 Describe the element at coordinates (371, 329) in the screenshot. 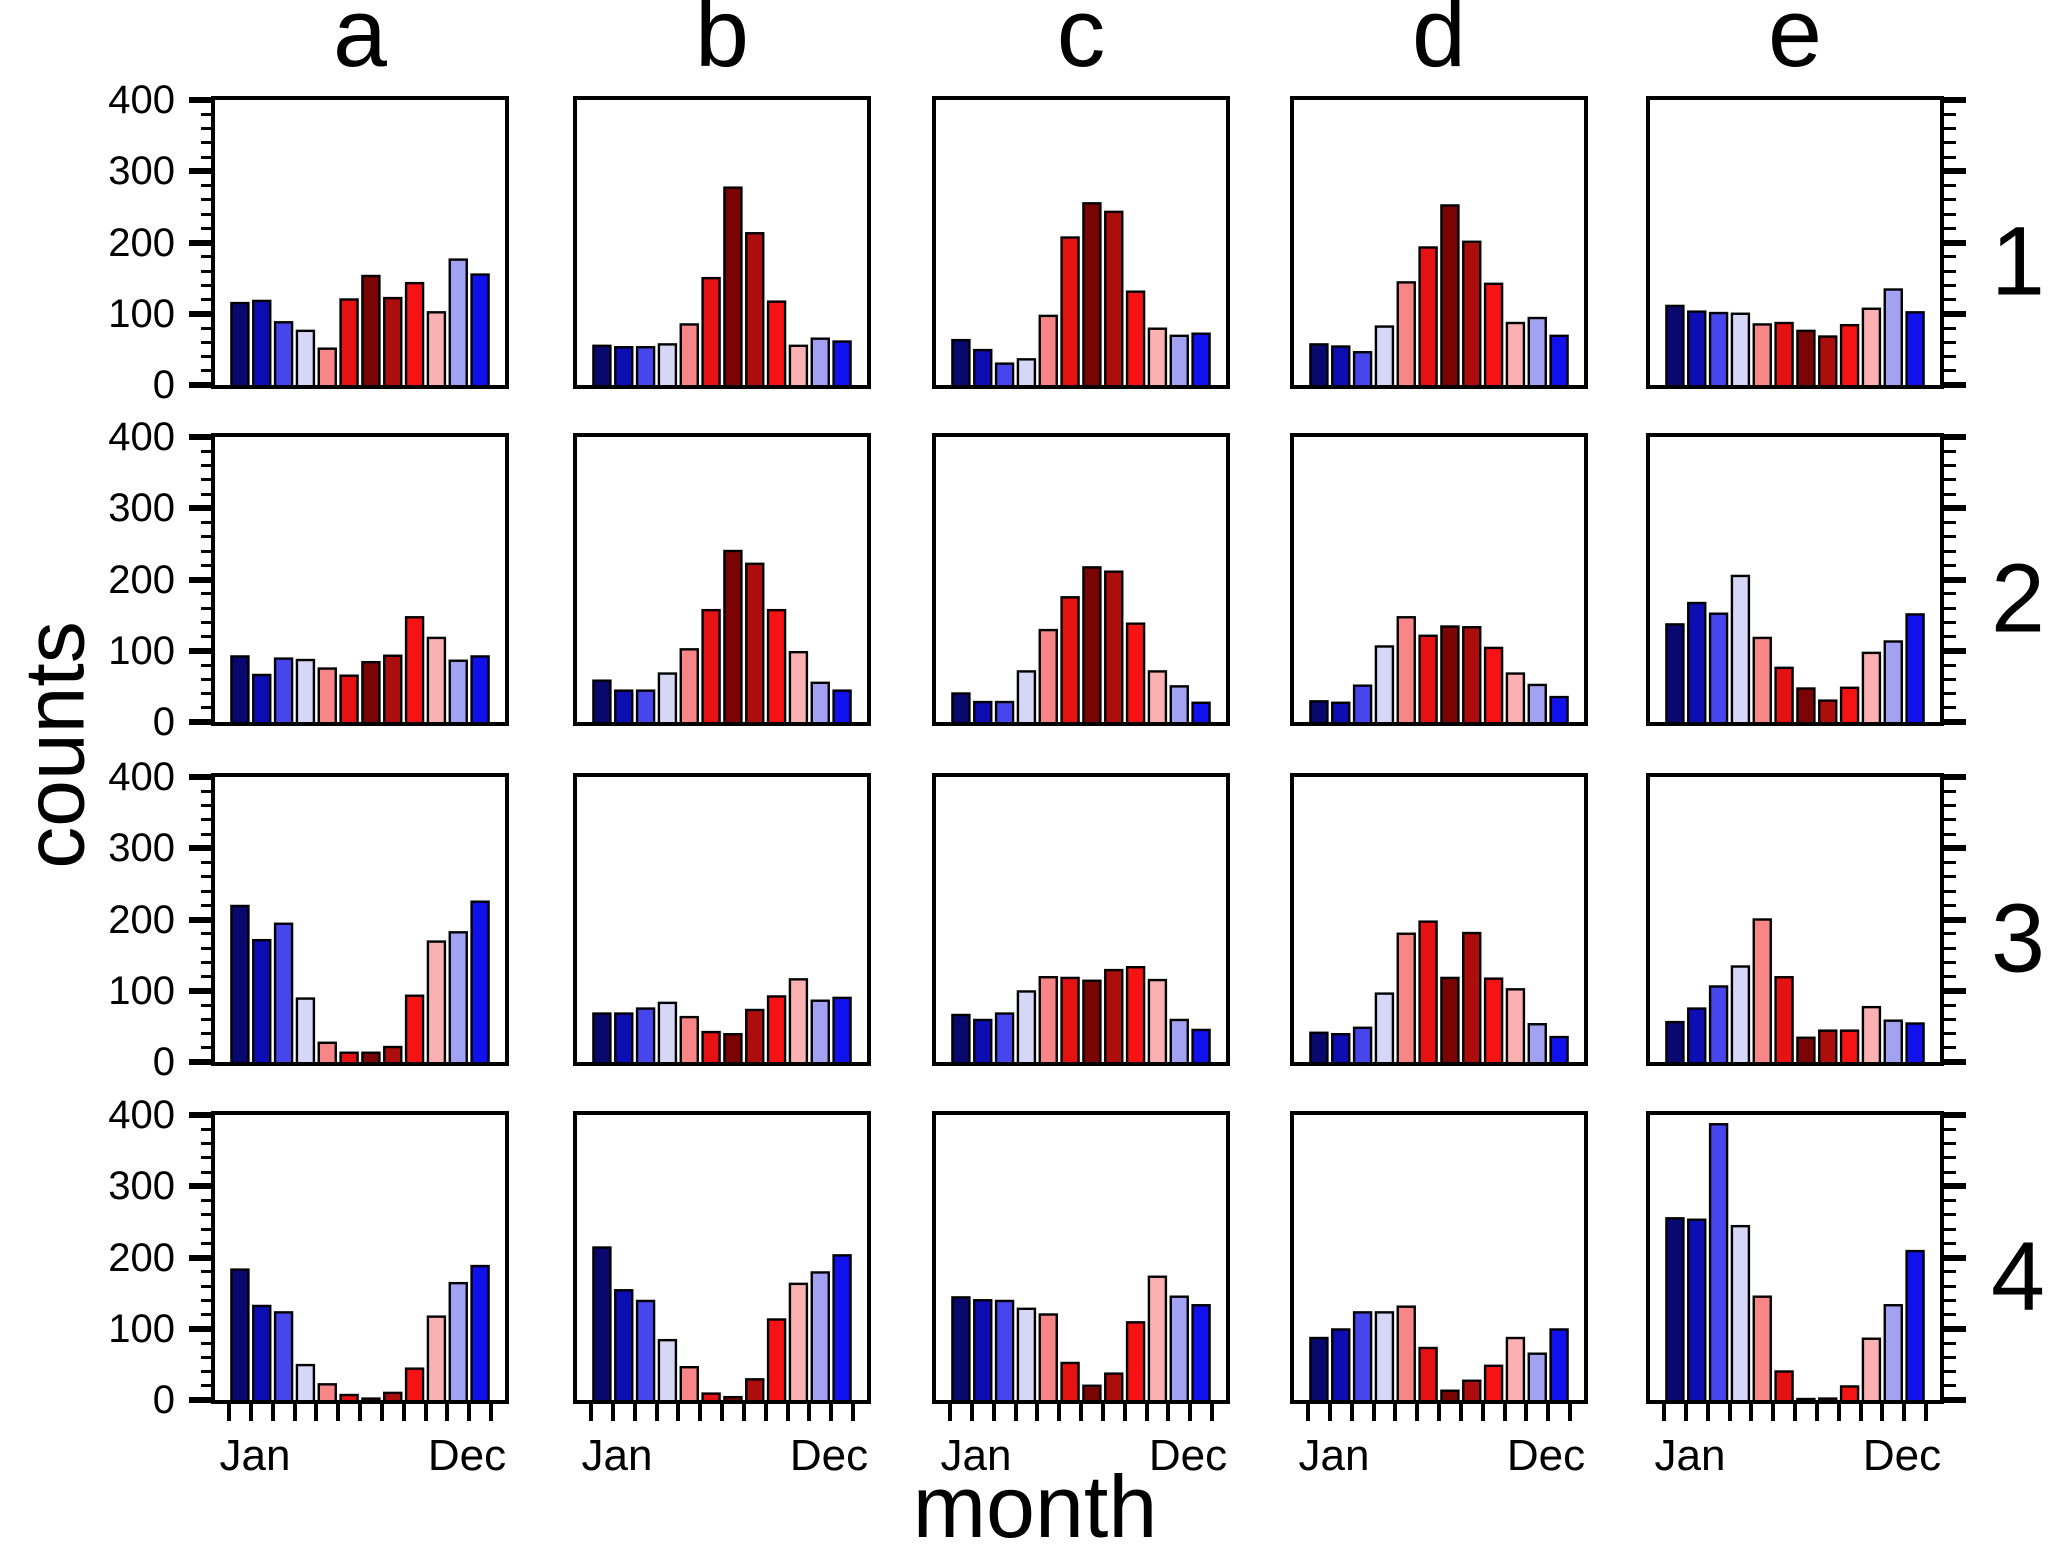

I see `bar-a1-jul` at that location.